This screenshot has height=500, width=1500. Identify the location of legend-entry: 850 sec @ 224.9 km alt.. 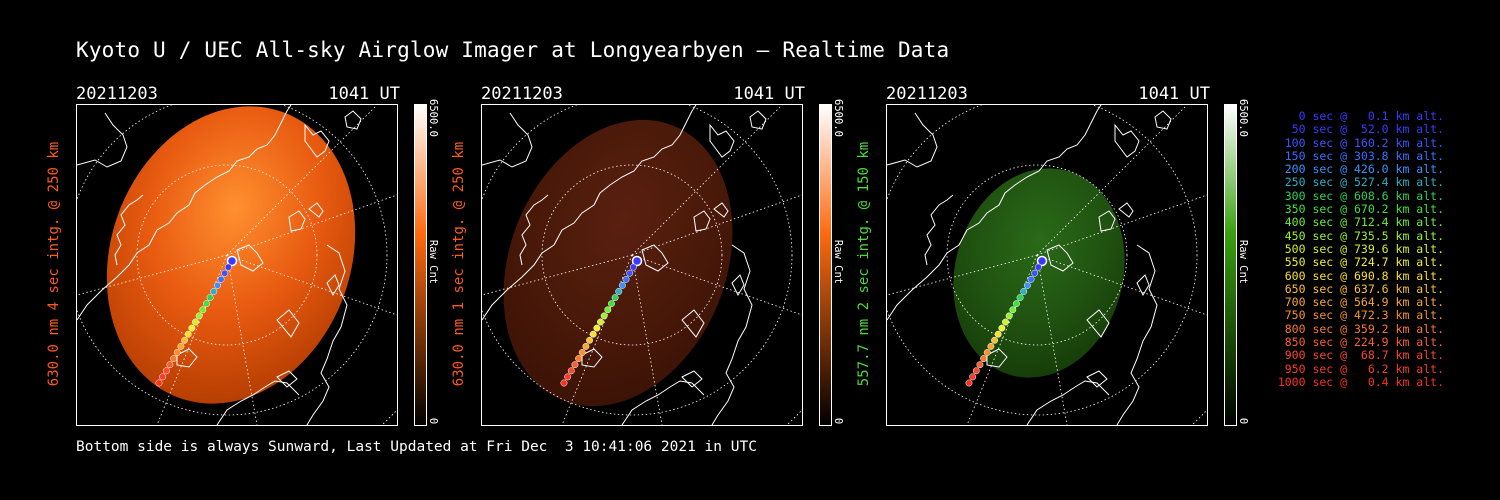
(1364, 342).